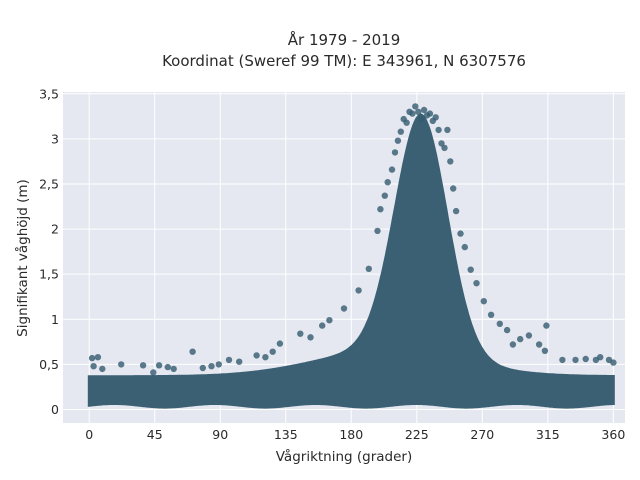 This screenshot has width=640, height=480. I want to click on y-tick-label: 3,5, so click(49, 93).